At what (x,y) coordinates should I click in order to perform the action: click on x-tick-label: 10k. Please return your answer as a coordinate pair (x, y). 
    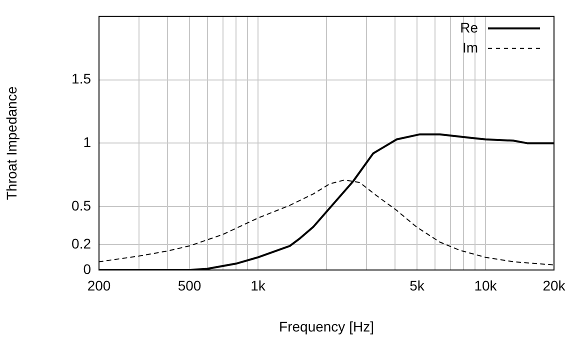
    Looking at the image, I should click on (486, 285).